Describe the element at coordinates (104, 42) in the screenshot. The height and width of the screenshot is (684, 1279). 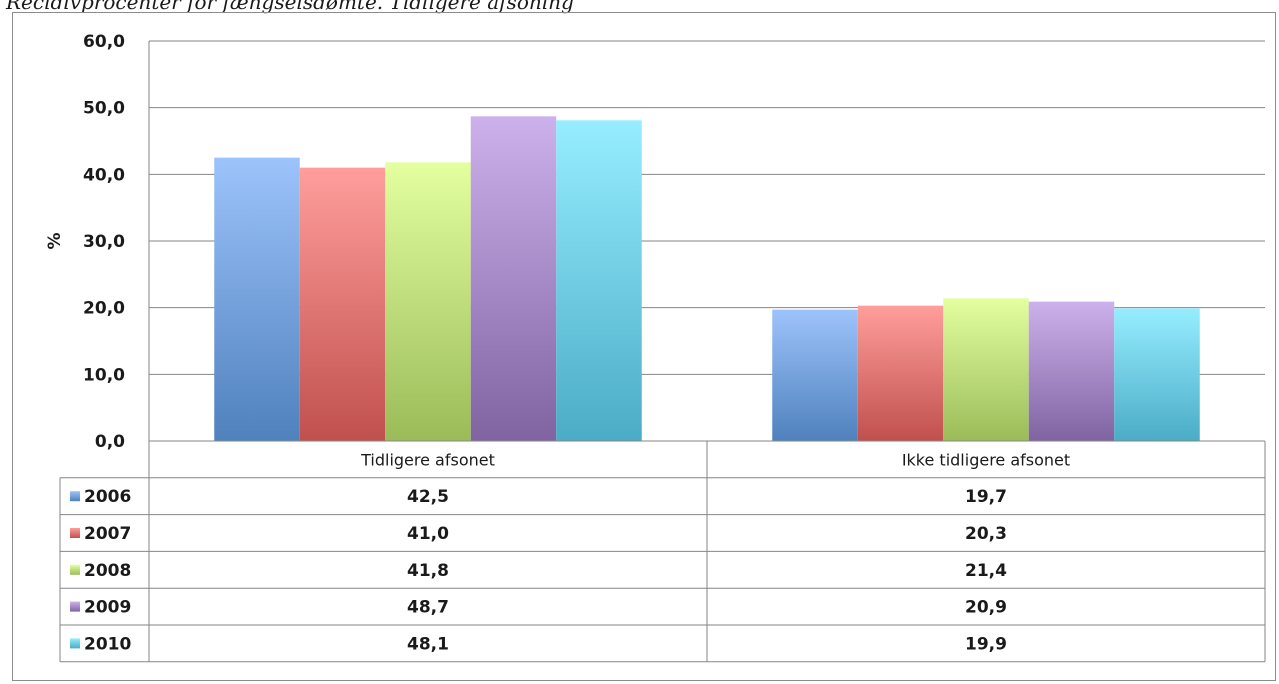
I see `y-tick-label: 60,0` at that location.